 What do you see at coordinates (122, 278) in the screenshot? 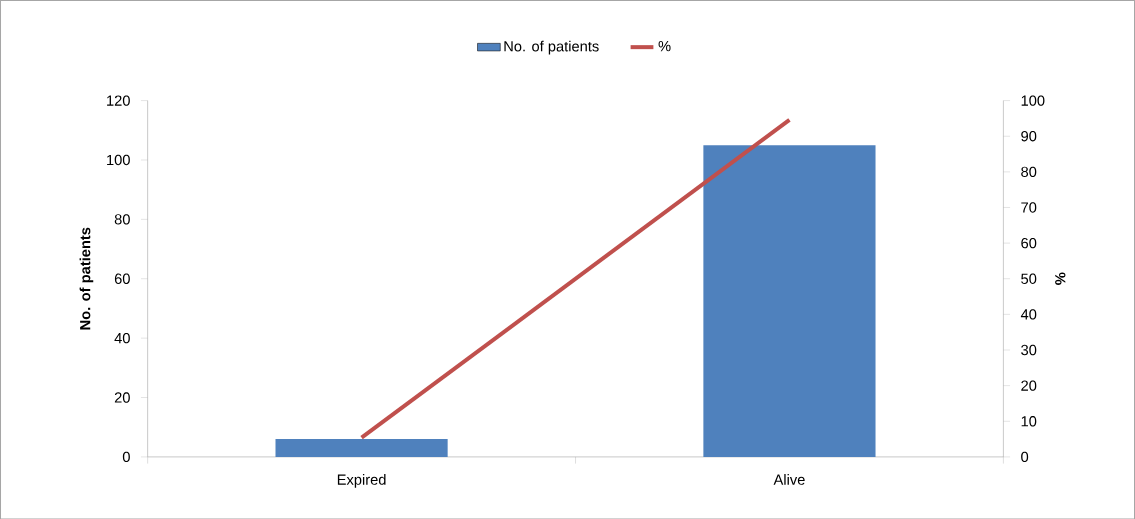
I see `y-tick-label: 60` at bounding box center [122, 278].